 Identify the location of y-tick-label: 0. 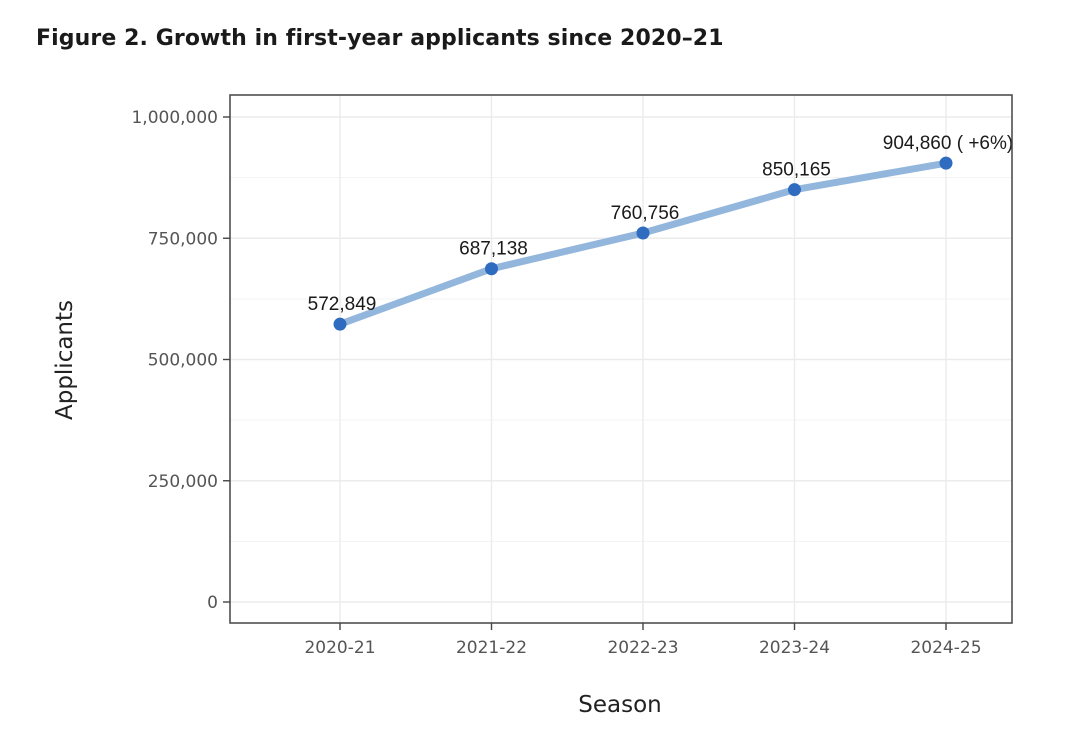
(212, 603).